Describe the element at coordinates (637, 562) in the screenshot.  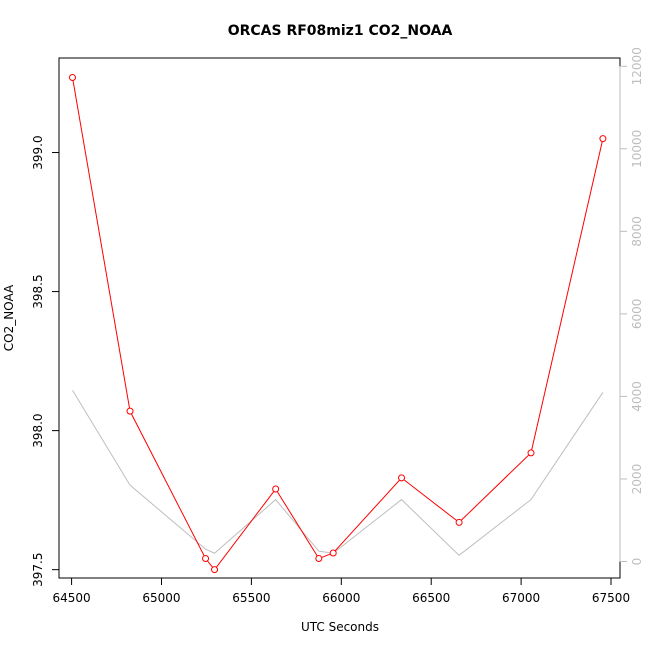
I see `y-right-tick-label: 0` at that location.